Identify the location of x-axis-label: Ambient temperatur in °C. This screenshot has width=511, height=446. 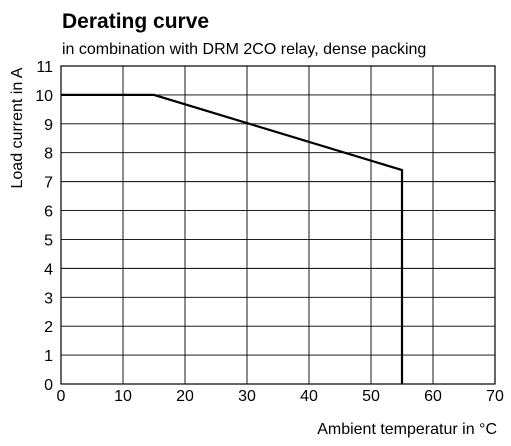
(407, 429).